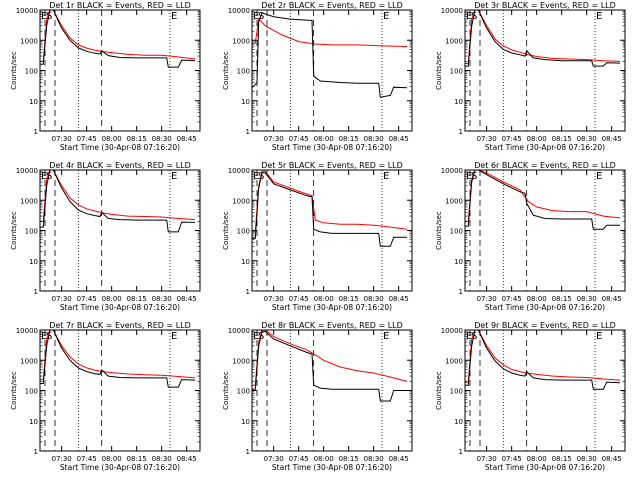  What do you see at coordinates (120, 325) in the screenshot?
I see `panel-title: Det 7r BLACK = Events, RED = LLD` at bounding box center [120, 325].